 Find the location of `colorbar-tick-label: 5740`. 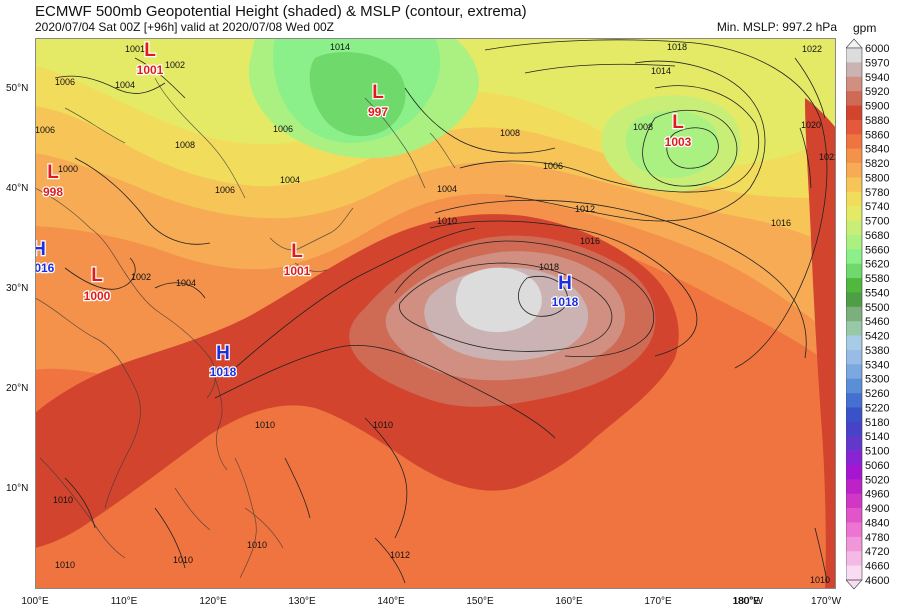

colorbar-tick-label: 5740 is located at coordinates (877, 207).